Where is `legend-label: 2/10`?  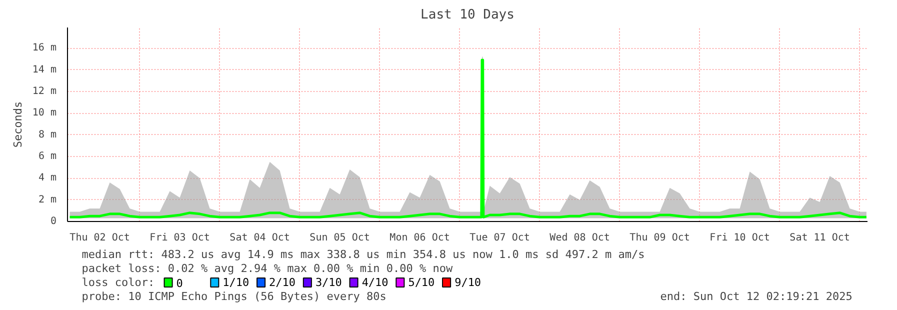
legend-label: 2/10 is located at coordinates (282, 282).